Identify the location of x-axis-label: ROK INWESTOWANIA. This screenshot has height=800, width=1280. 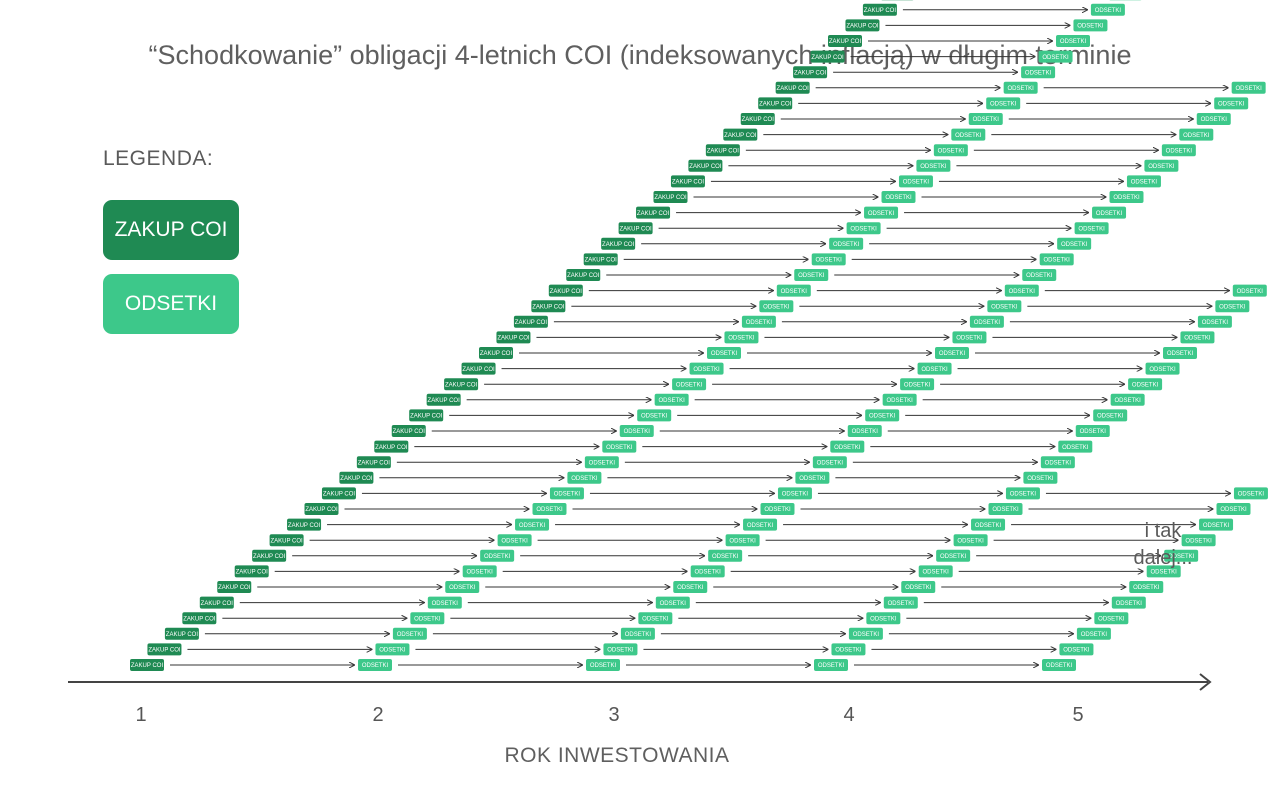
(617, 755).